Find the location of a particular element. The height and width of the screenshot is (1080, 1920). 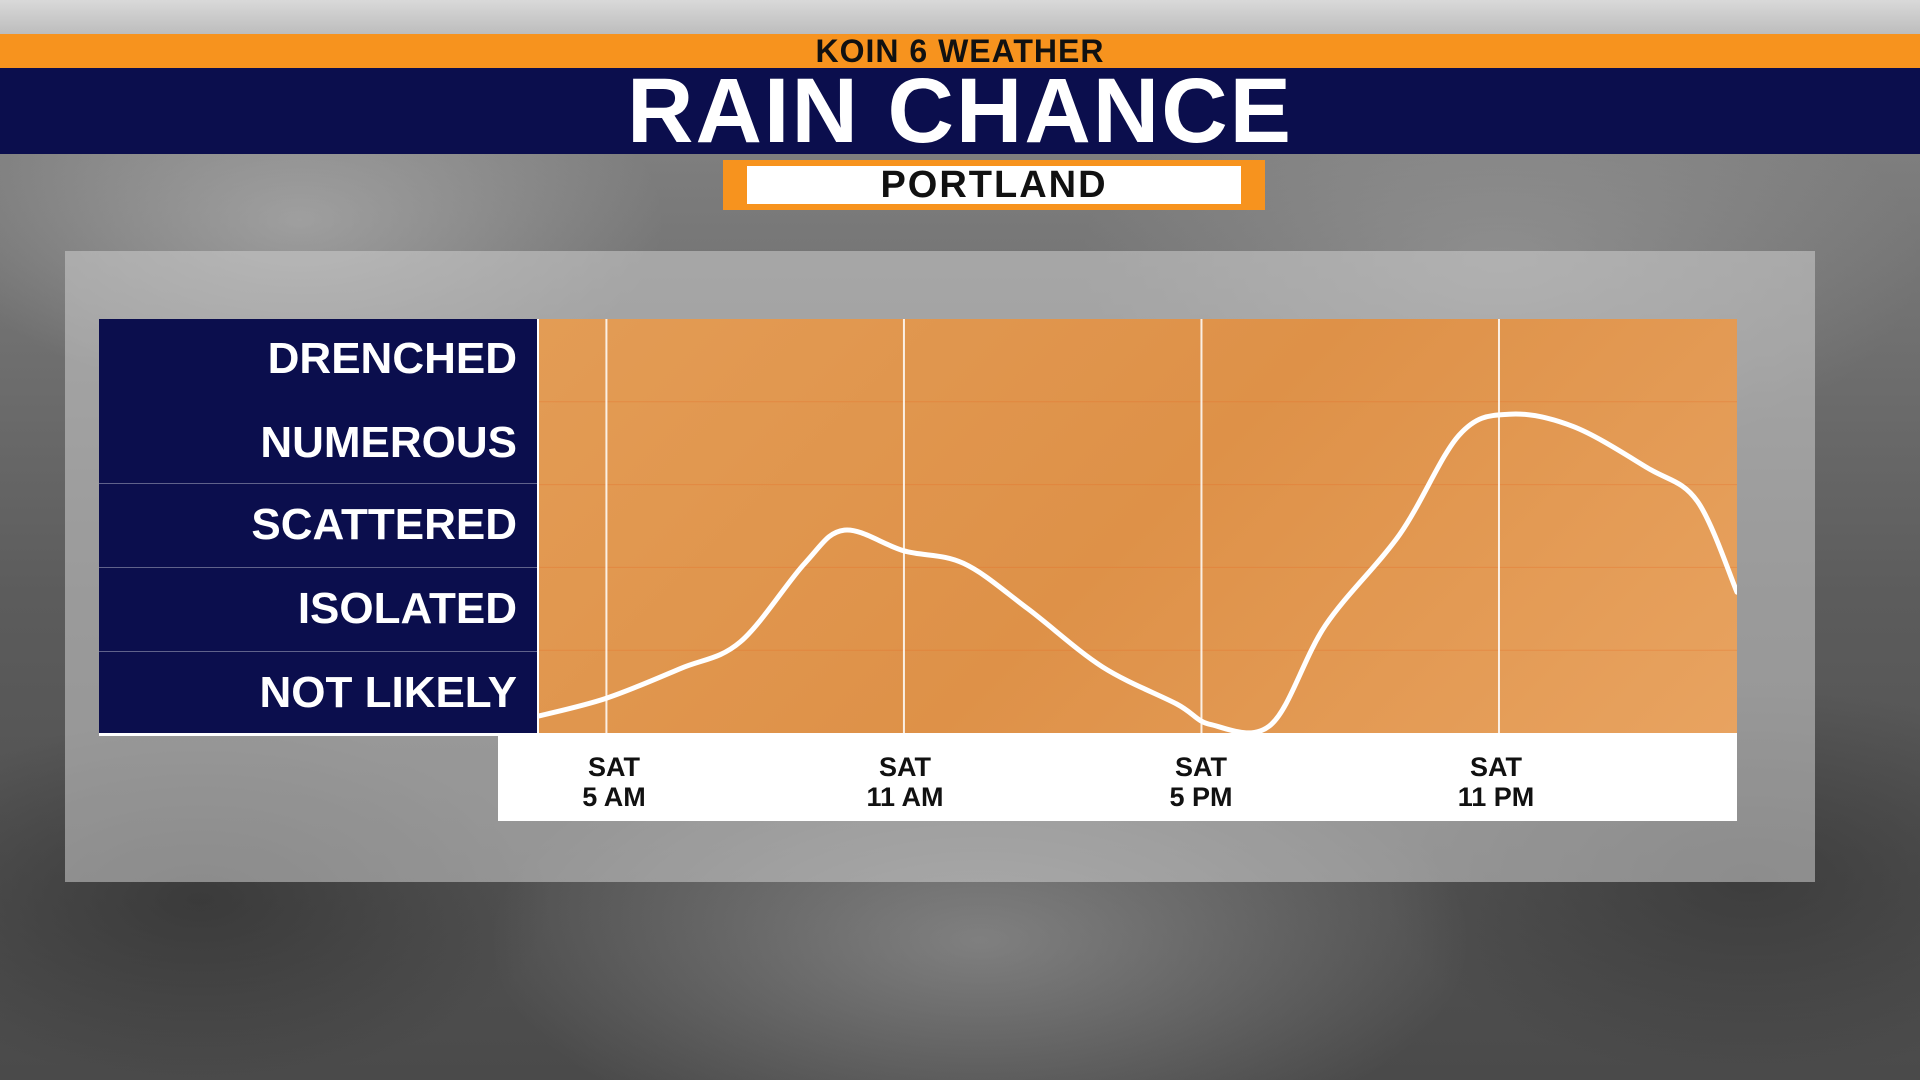

x-axis-line is located at coordinates (918, 734).